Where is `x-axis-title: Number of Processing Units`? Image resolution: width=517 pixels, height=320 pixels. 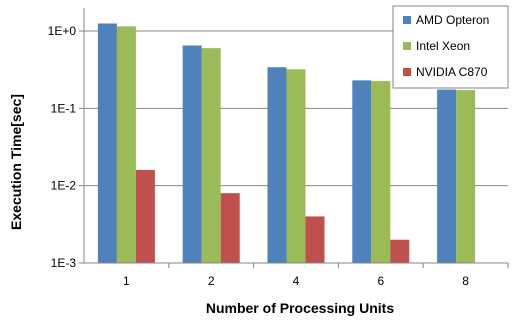
x-axis-title: Number of Processing Units is located at coordinates (300, 308).